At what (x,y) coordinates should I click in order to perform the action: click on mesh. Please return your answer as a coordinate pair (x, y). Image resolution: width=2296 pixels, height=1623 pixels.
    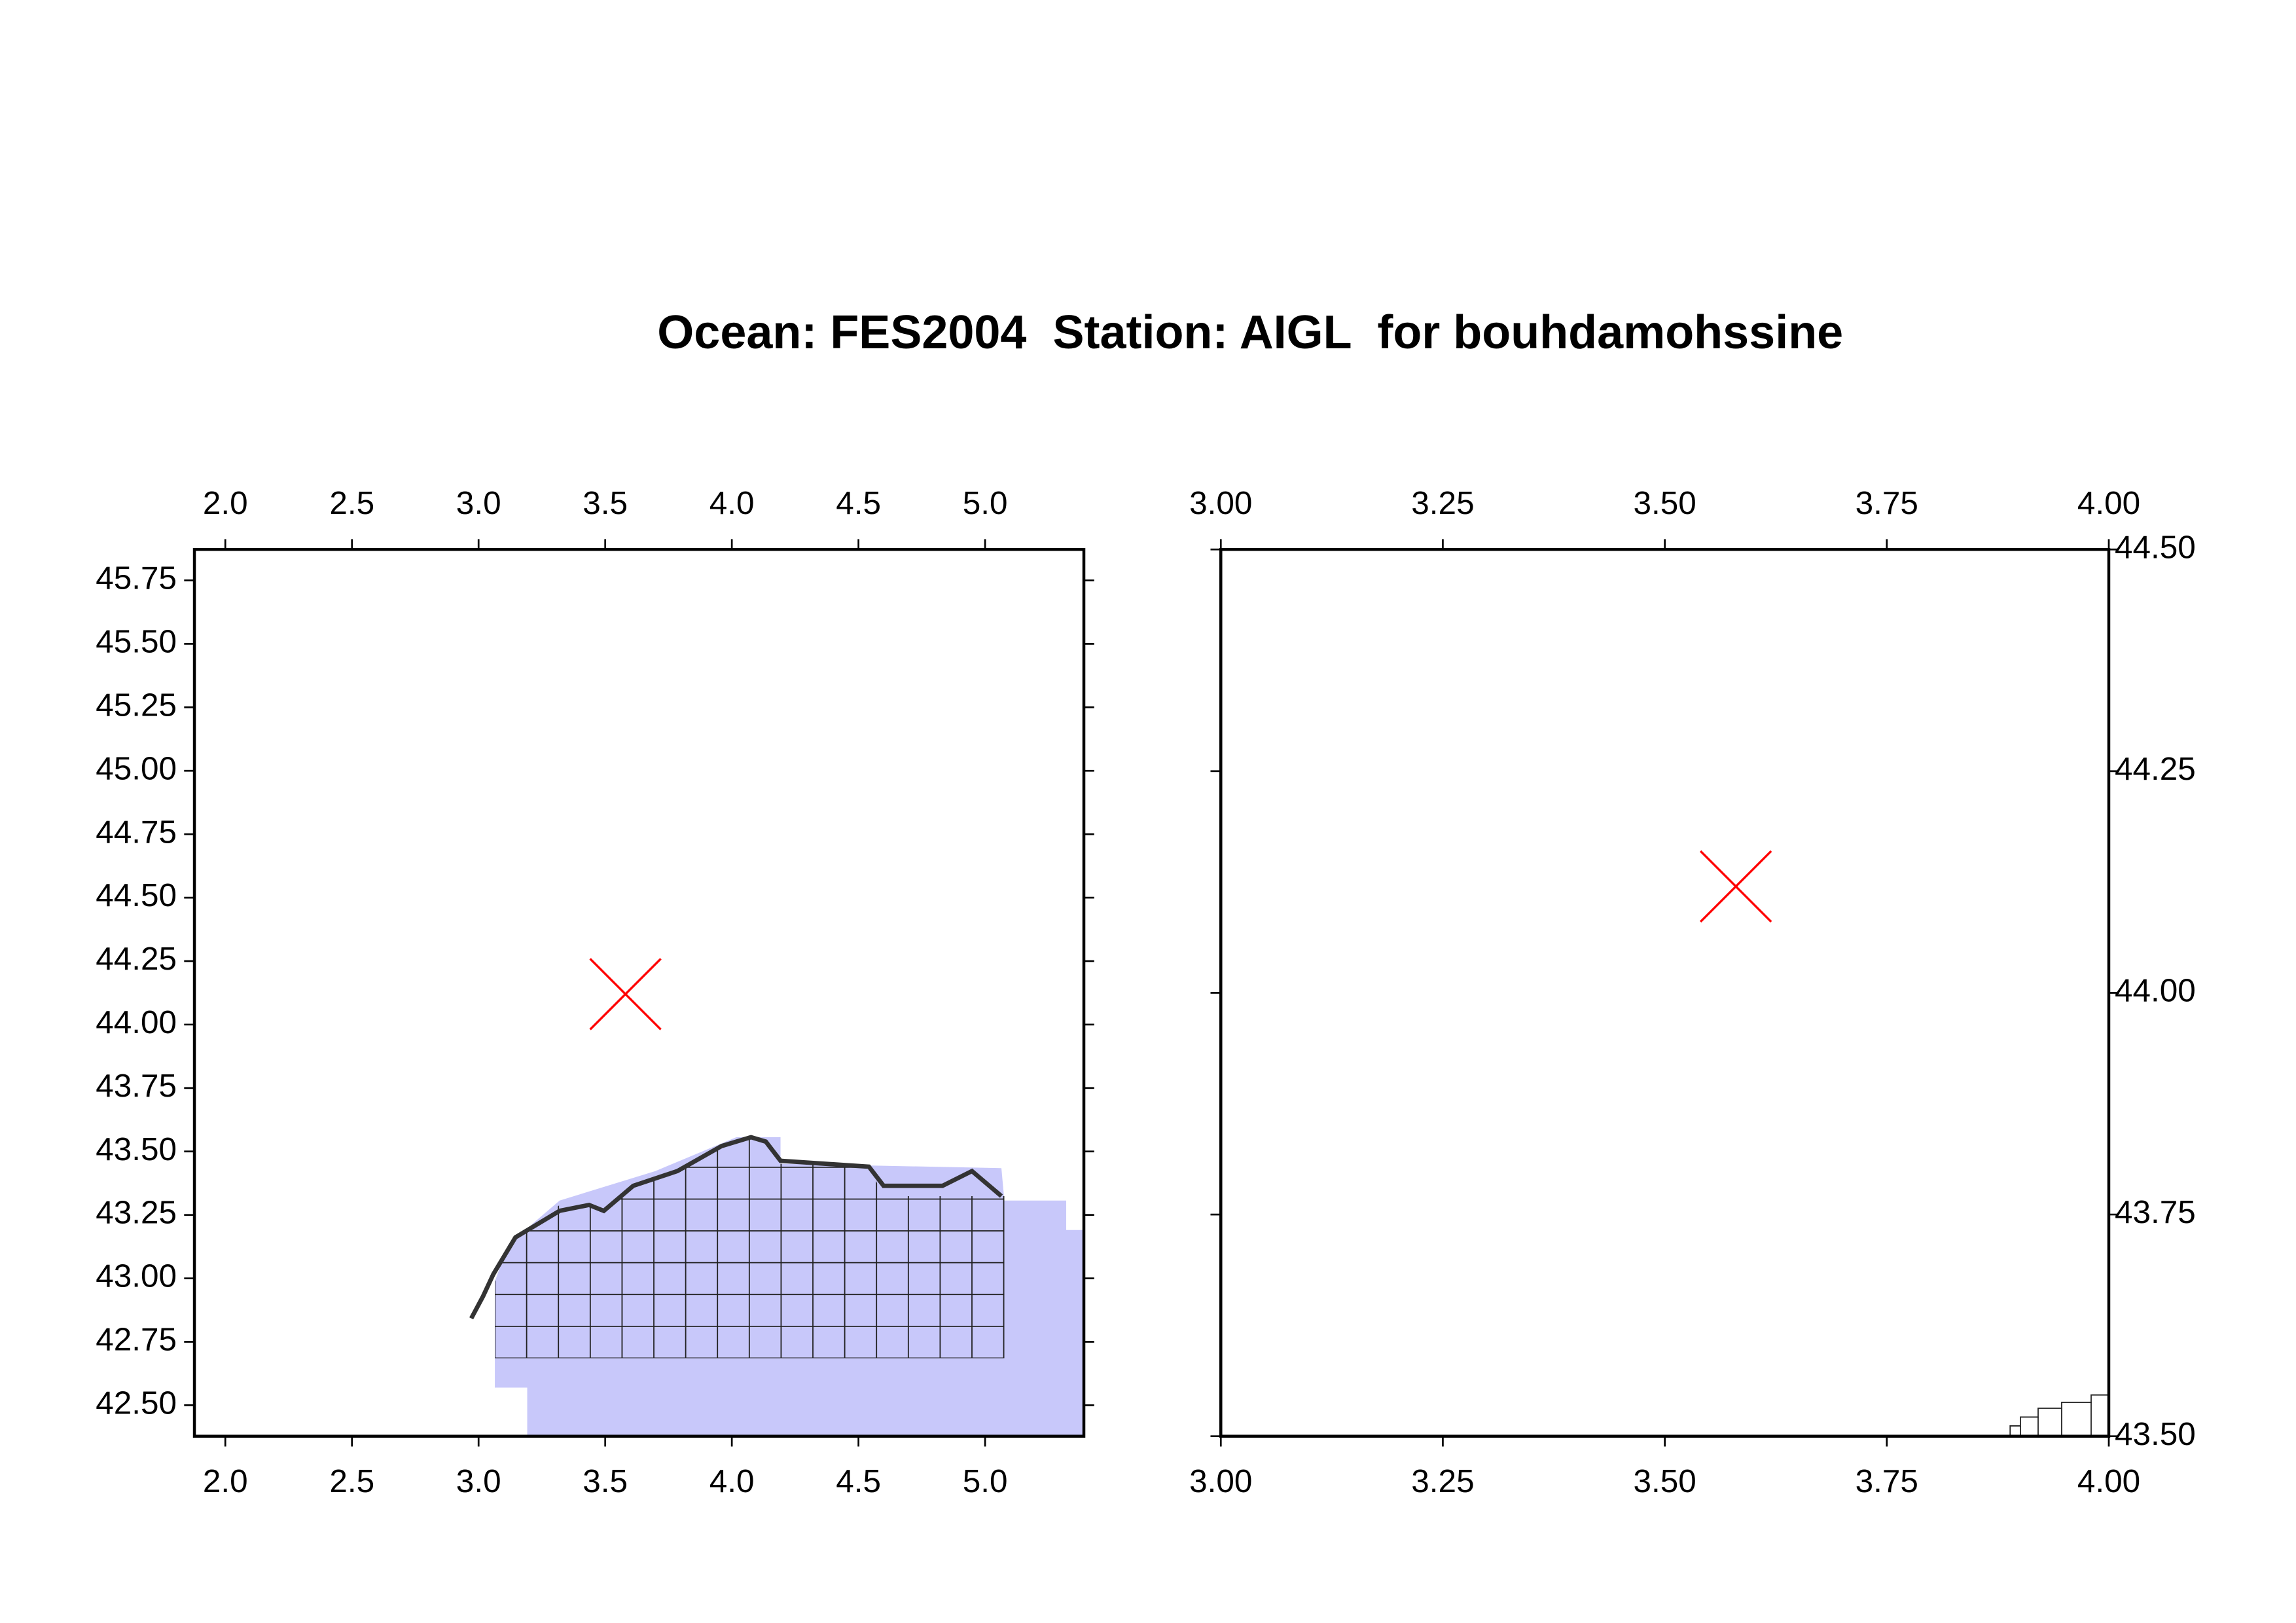
    Looking at the image, I should click on (777, 1285).